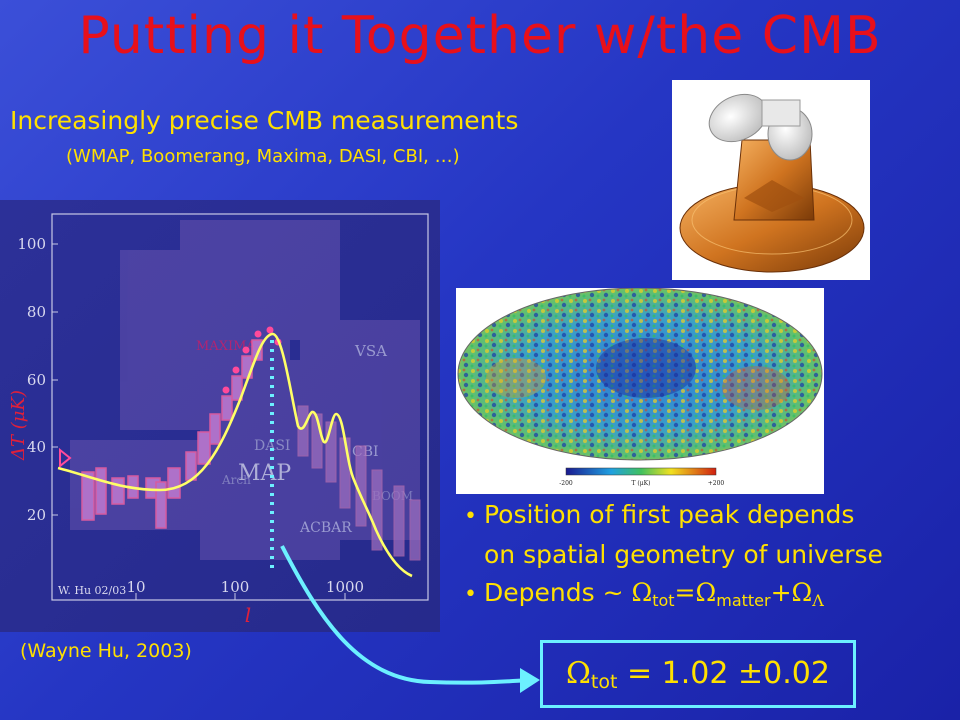  I want to click on tot-subscript: tot, so click(663, 600).